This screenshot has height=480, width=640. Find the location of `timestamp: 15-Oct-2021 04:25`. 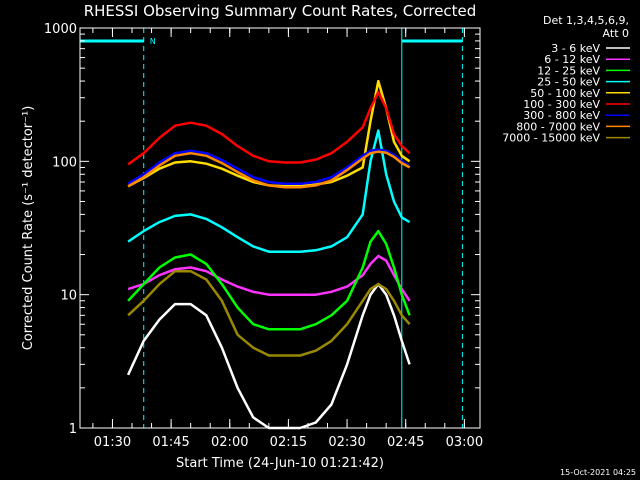

timestamp: 15-Oct-2021 04:25 is located at coordinates (598, 472).